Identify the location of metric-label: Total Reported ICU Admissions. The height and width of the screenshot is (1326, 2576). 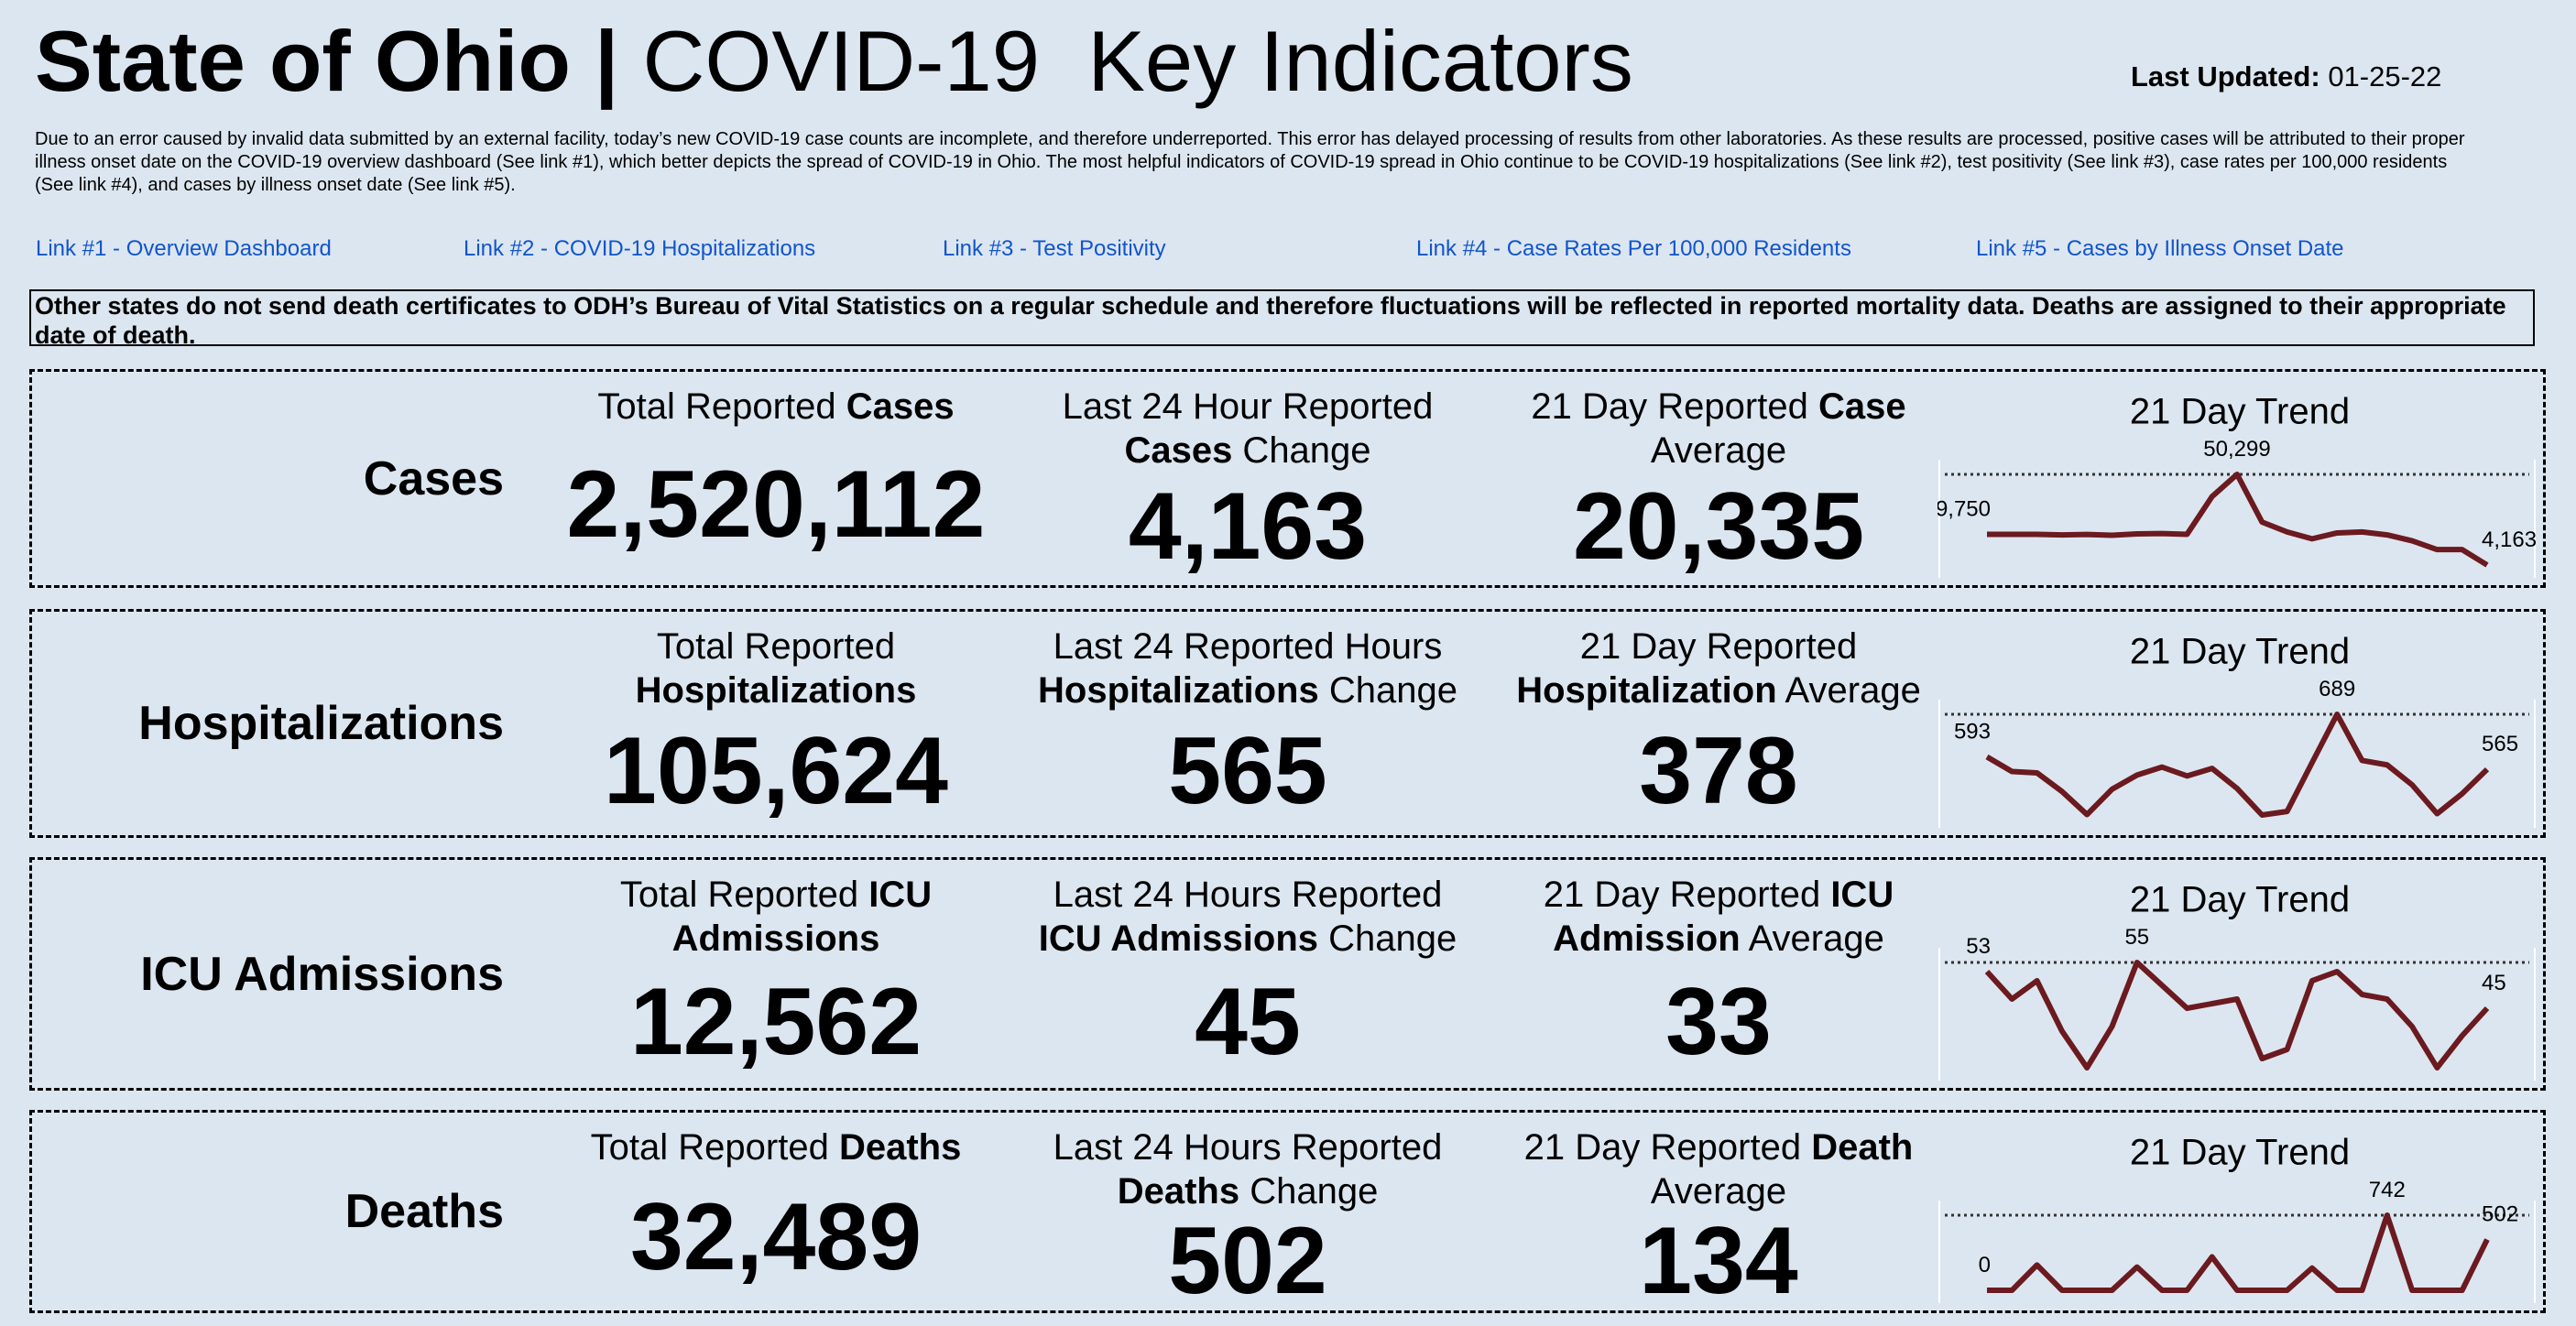
(776, 917).